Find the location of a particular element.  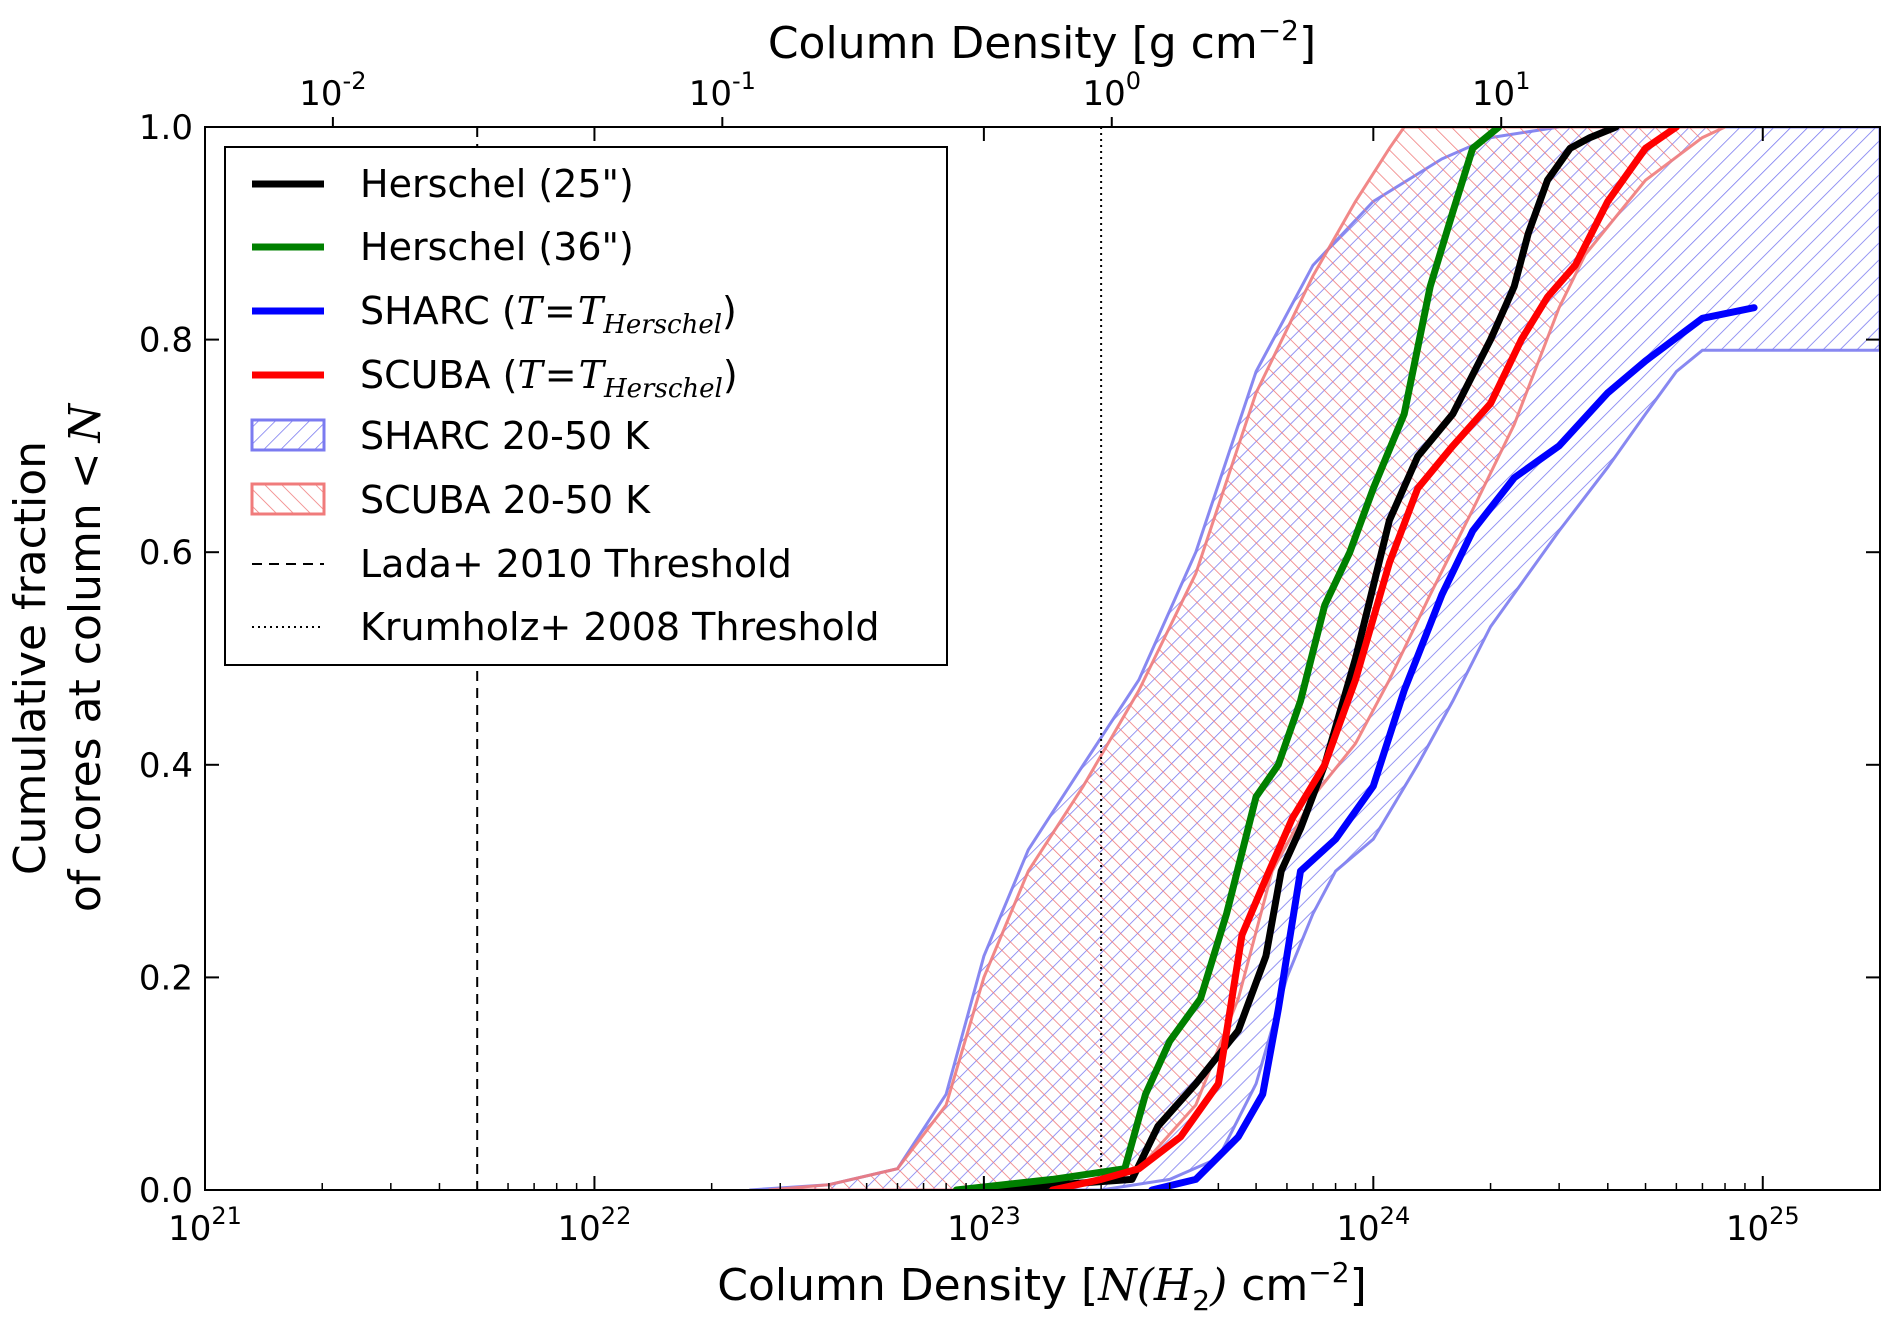

legend-label-krumholz: Krumholz+ 2008 Threshold is located at coordinates (619, 627).